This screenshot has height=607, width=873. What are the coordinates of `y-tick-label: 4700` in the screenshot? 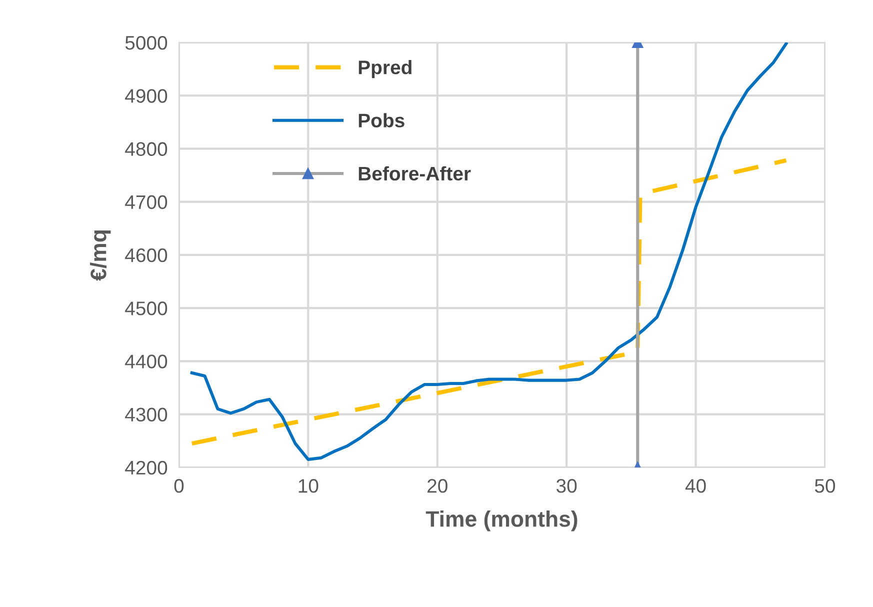 It's located at (146, 202).